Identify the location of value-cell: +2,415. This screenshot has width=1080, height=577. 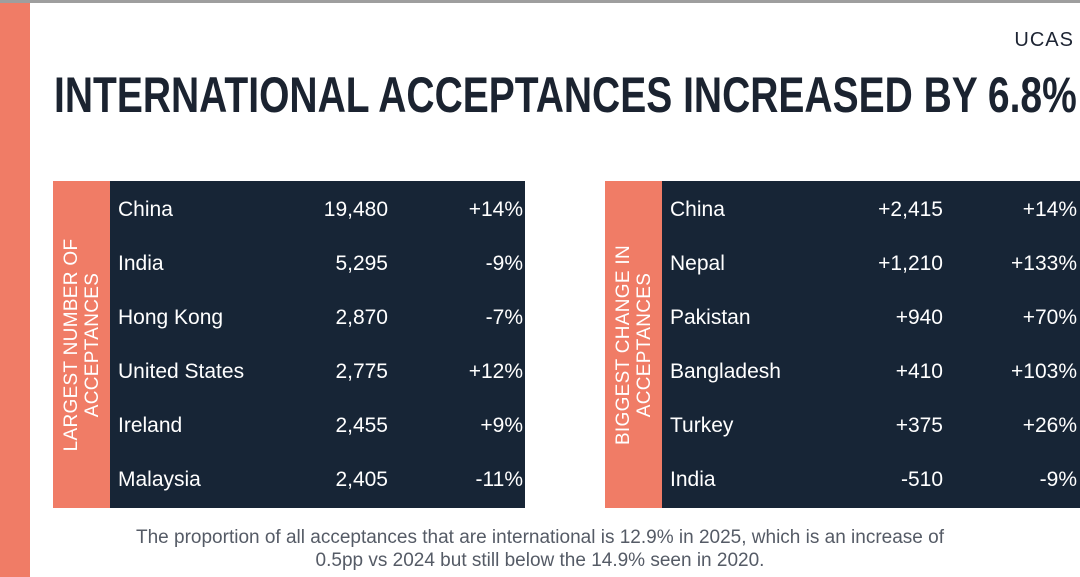
(910, 209).